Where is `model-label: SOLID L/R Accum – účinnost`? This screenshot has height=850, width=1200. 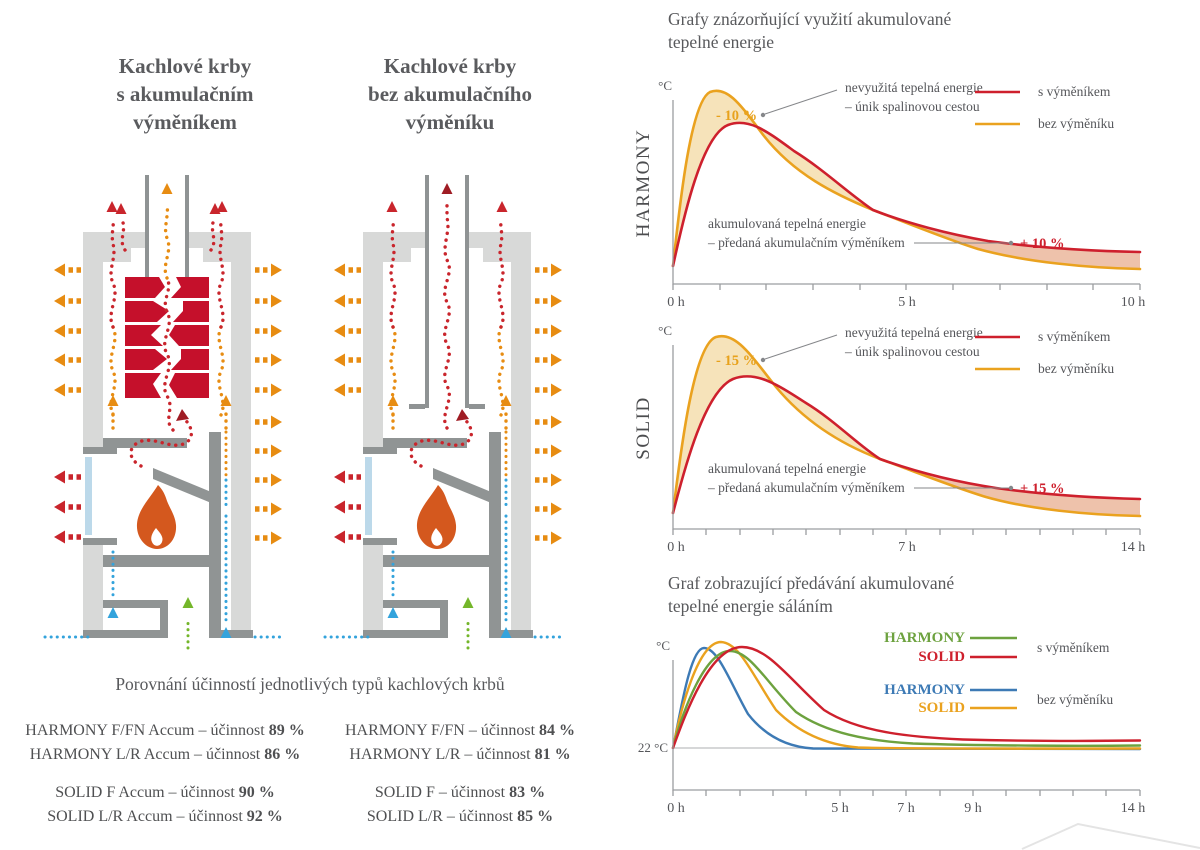
model-label: SOLID L/R Accum – účinnost is located at coordinates (145, 816).